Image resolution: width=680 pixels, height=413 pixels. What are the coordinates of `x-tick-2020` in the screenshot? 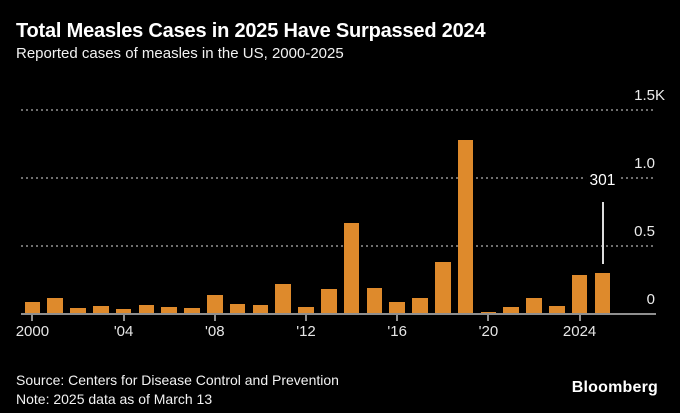 It's located at (488, 318).